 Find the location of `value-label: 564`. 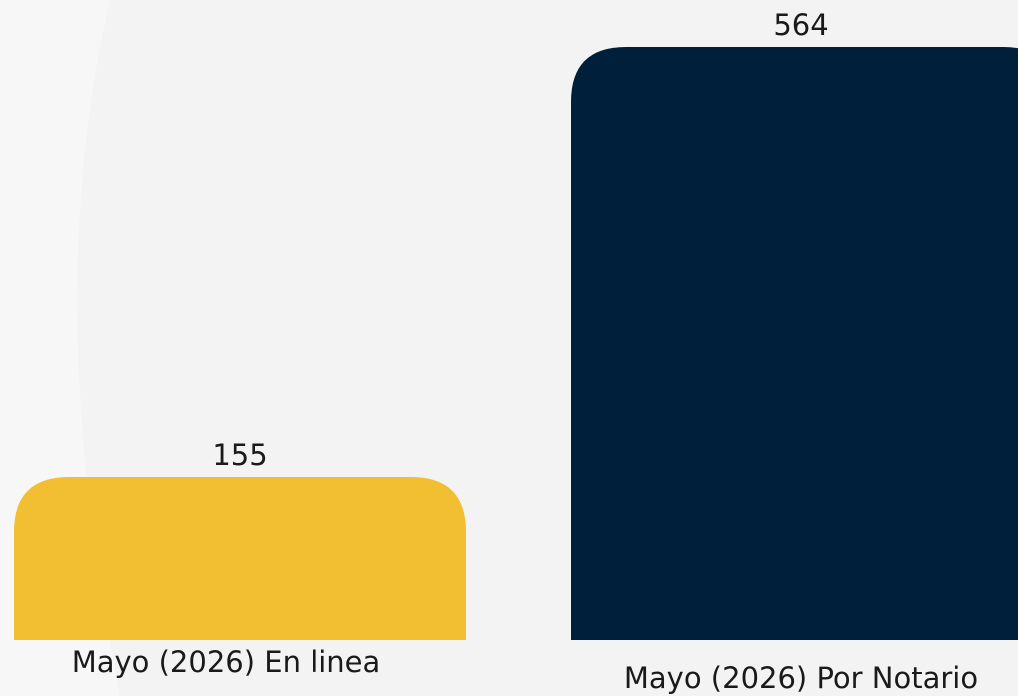

value-label: 564 is located at coordinates (800, 25).